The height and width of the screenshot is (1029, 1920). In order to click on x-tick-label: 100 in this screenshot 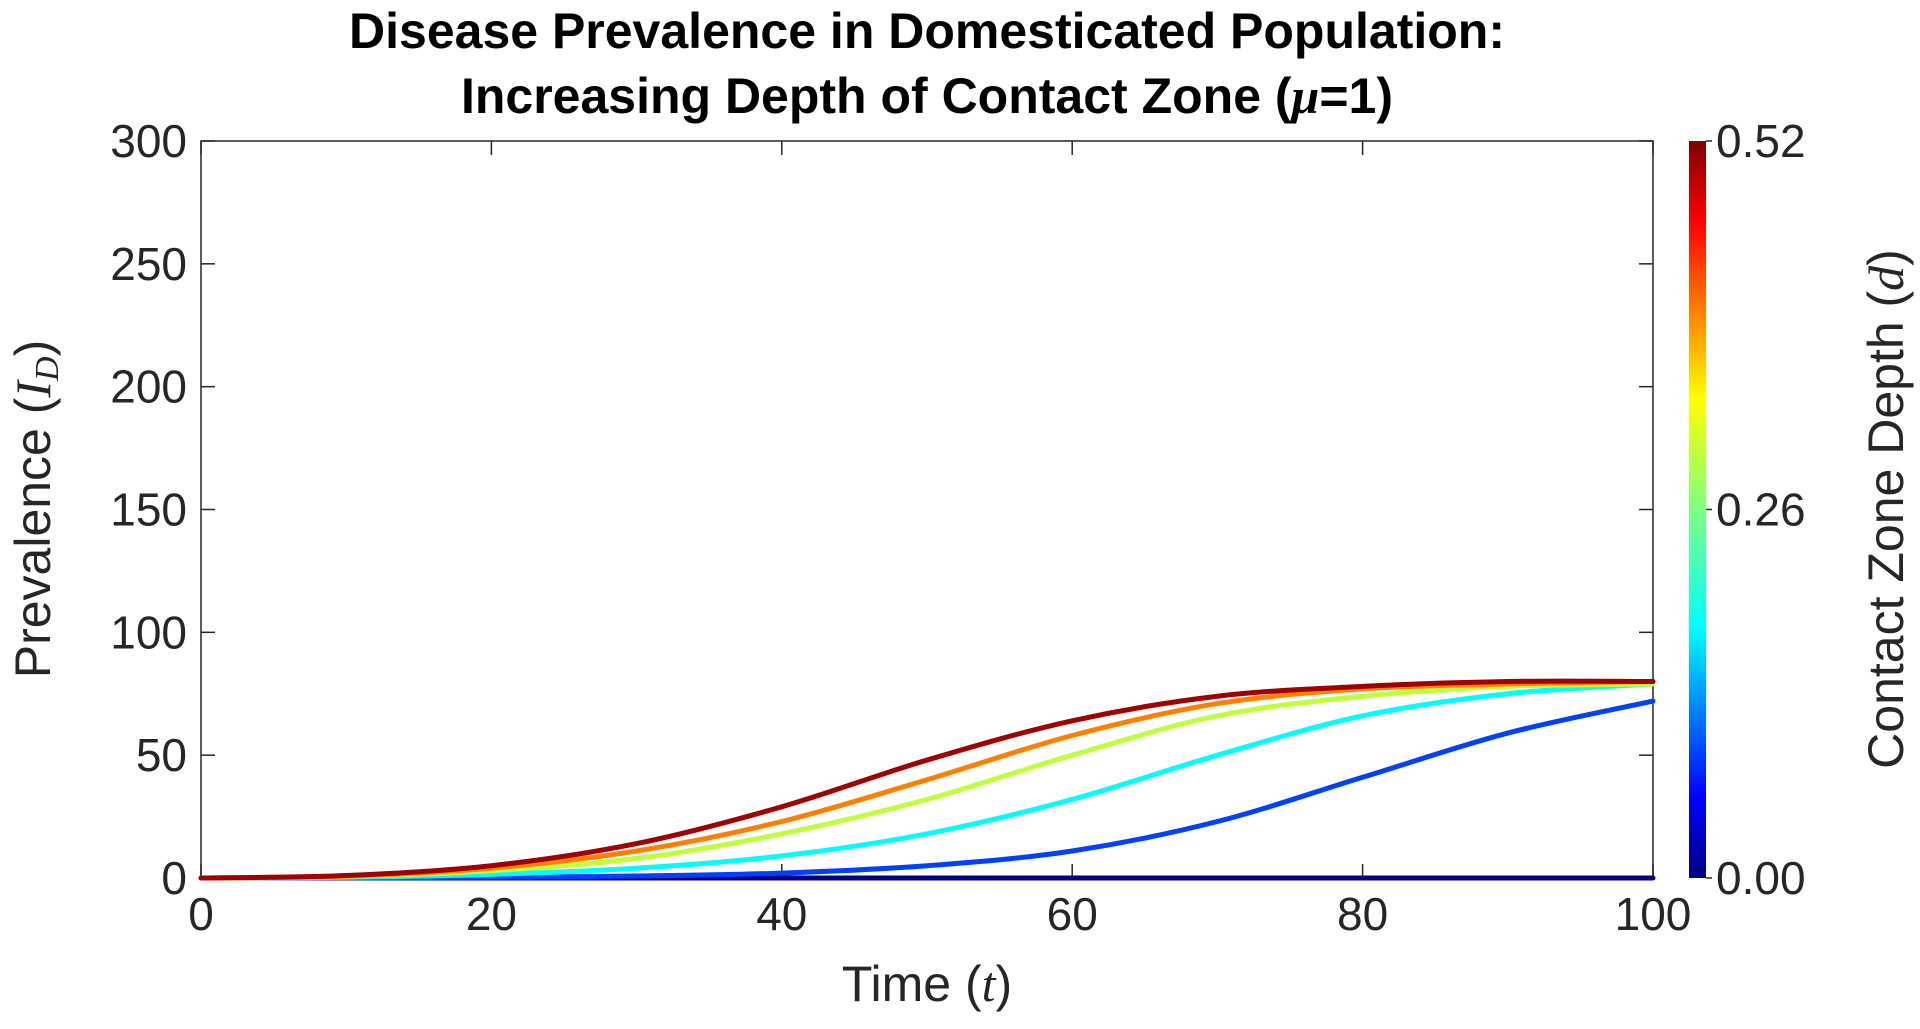, I will do `click(1653, 914)`.